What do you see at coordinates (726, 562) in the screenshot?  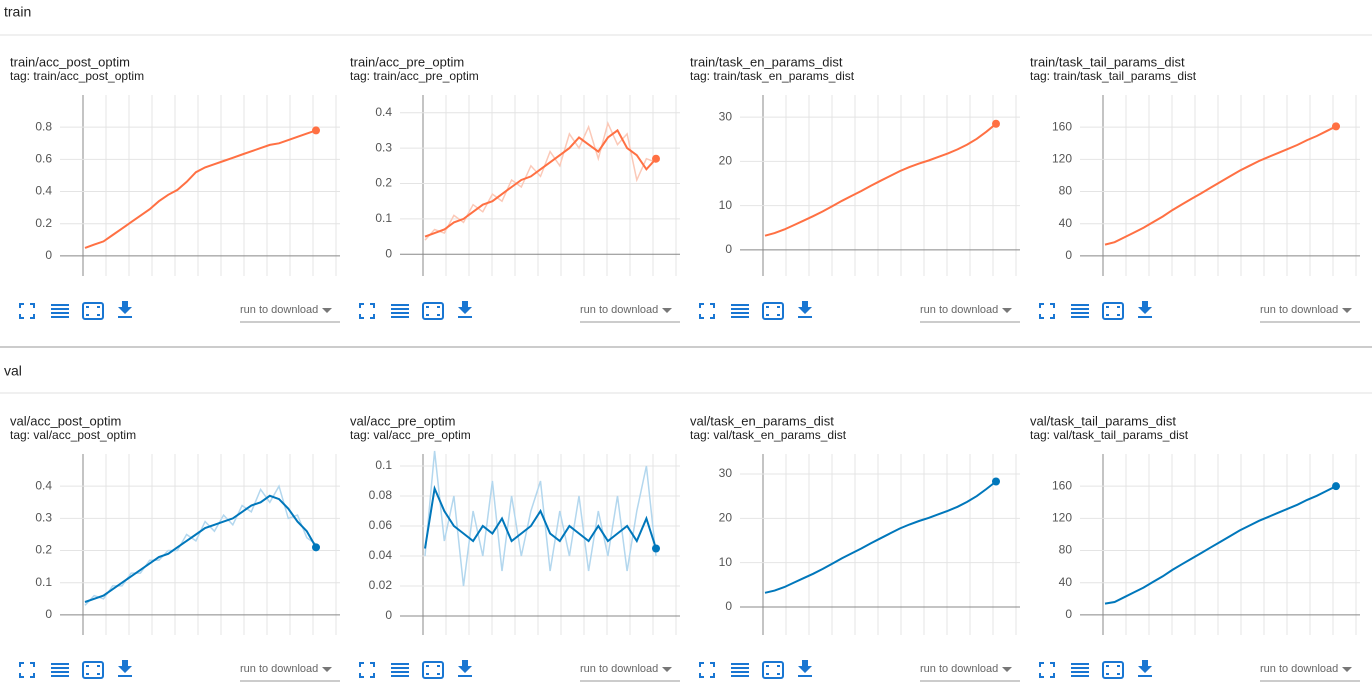 I see `y-tick-label: 10` at bounding box center [726, 562].